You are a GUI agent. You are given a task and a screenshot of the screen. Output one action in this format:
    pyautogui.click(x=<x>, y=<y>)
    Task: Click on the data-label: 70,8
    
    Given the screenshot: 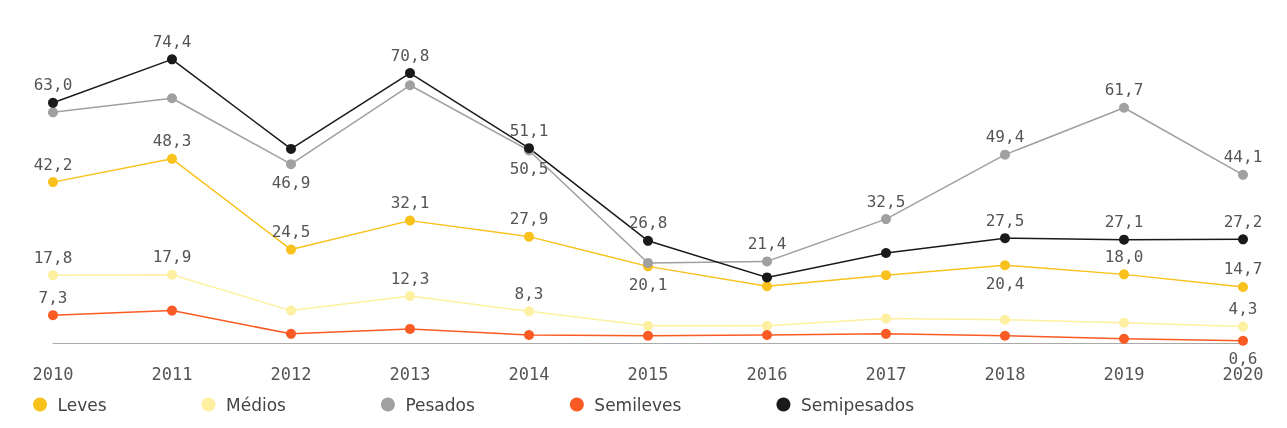 What is the action you would take?
    pyautogui.click(x=410, y=55)
    